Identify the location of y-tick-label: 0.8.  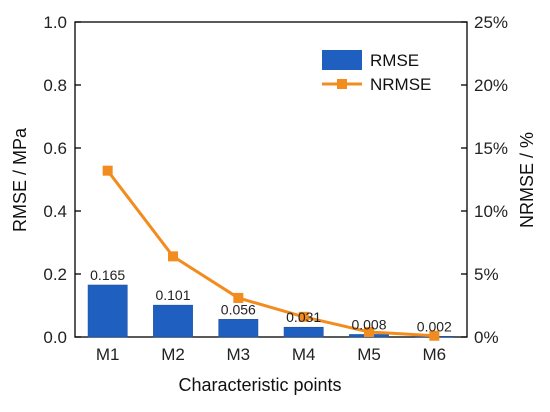
(55, 85).